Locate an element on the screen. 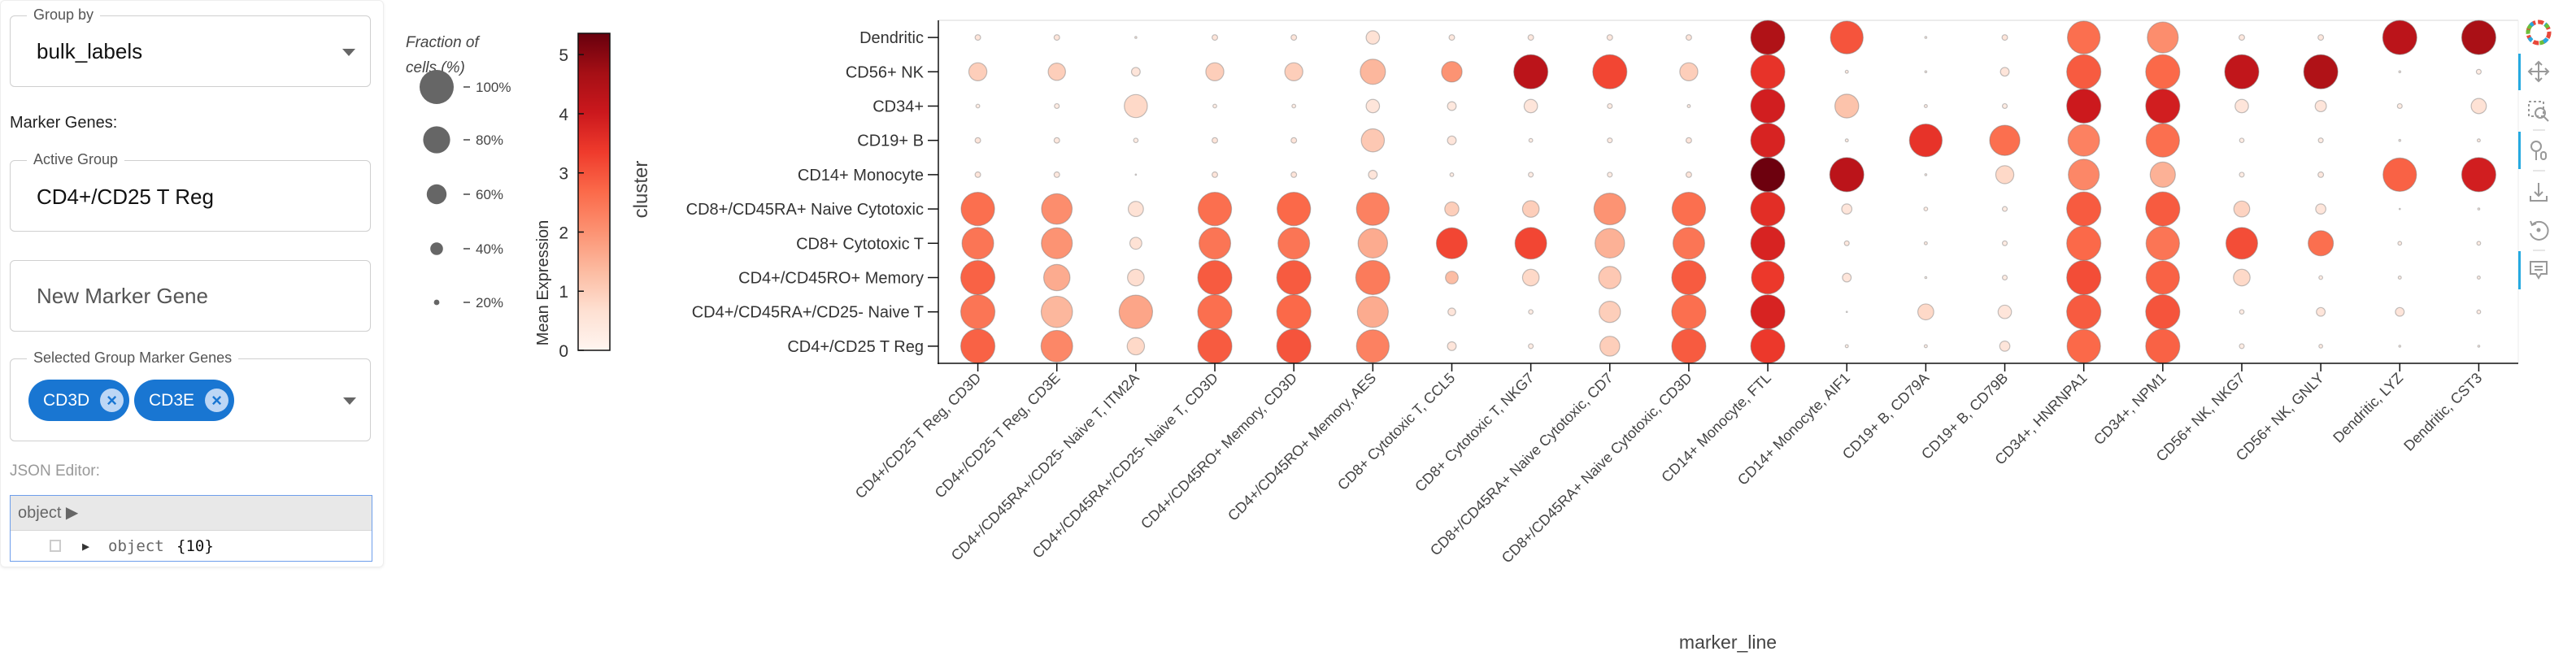 The image size is (2576, 660). marker-chip-cd3e: CD3E × is located at coordinates (184, 400).